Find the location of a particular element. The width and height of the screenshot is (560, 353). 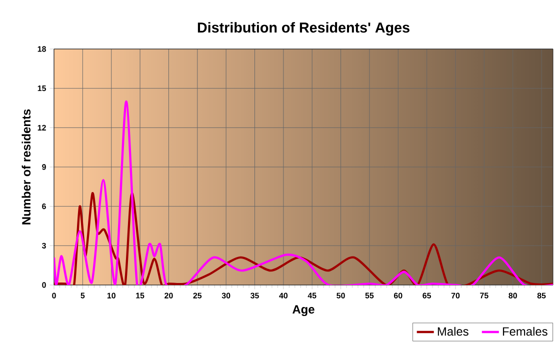

legend-label: Males is located at coordinates (453, 331).